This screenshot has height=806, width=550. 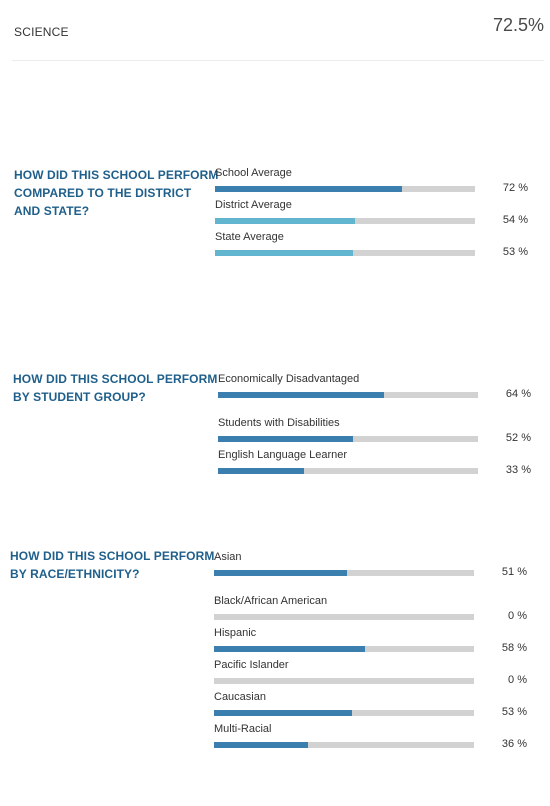 I want to click on bar-students-with-disabilities, so click(x=285, y=439).